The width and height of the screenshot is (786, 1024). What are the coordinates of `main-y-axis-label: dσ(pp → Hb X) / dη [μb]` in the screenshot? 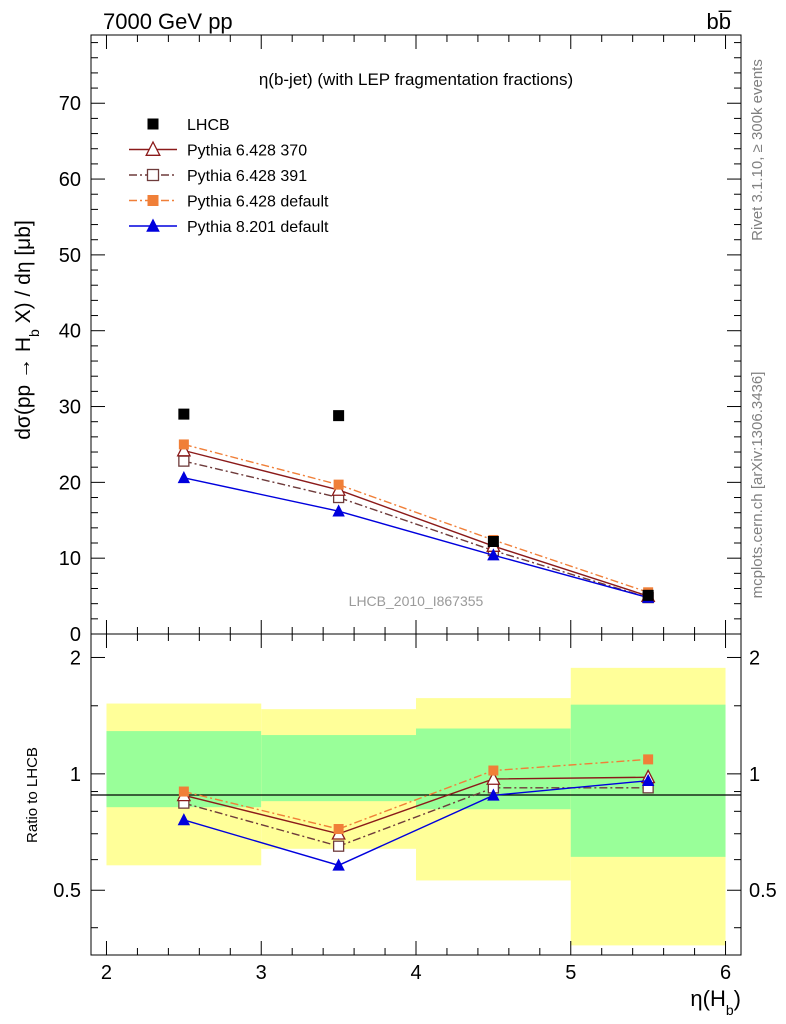 It's located at (27, 330).